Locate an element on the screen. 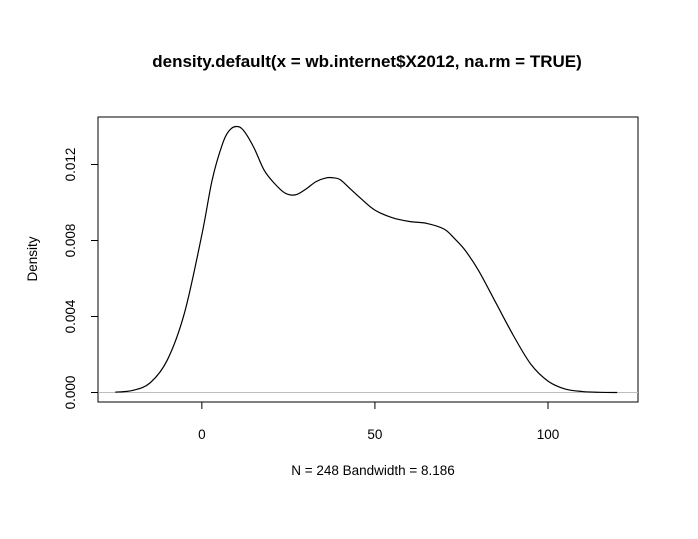 The height and width of the screenshot is (539, 698). x-tick-label: 50 is located at coordinates (374, 434).